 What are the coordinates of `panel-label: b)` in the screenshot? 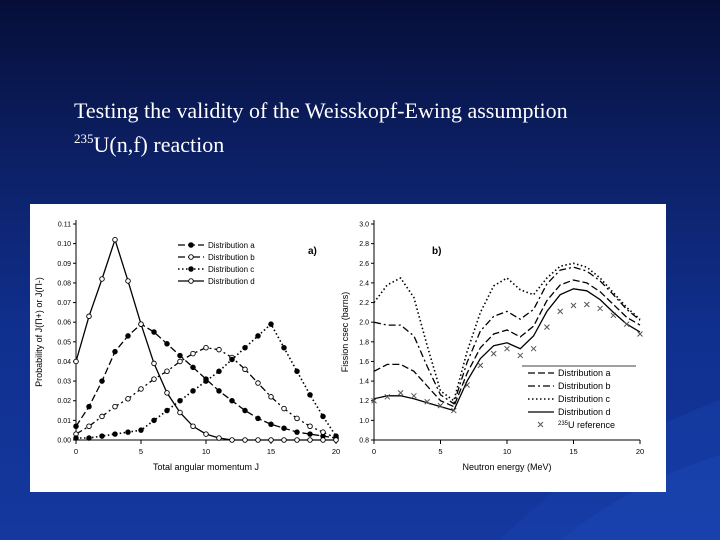 It's located at (436, 251).